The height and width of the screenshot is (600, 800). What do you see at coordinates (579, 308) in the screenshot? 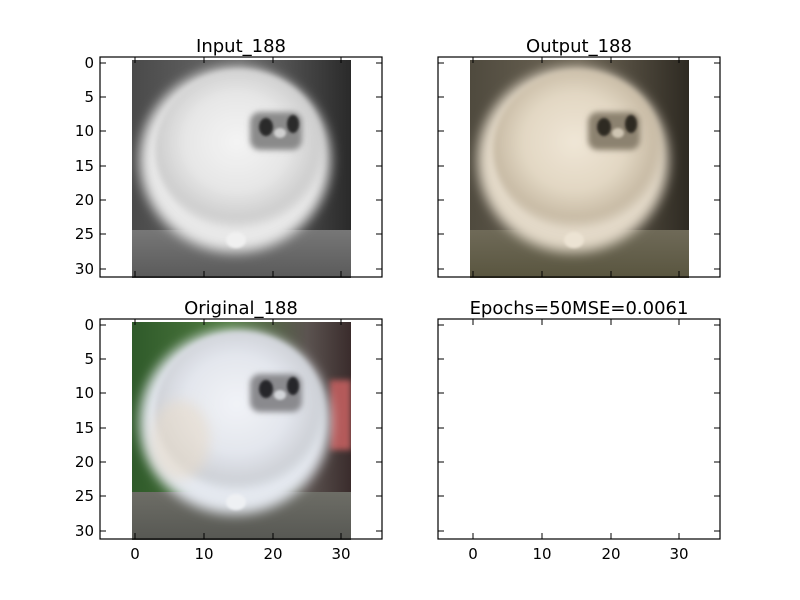
I see `subplot-title-metrics: Epochs=50MSE=0.0061` at bounding box center [579, 308].